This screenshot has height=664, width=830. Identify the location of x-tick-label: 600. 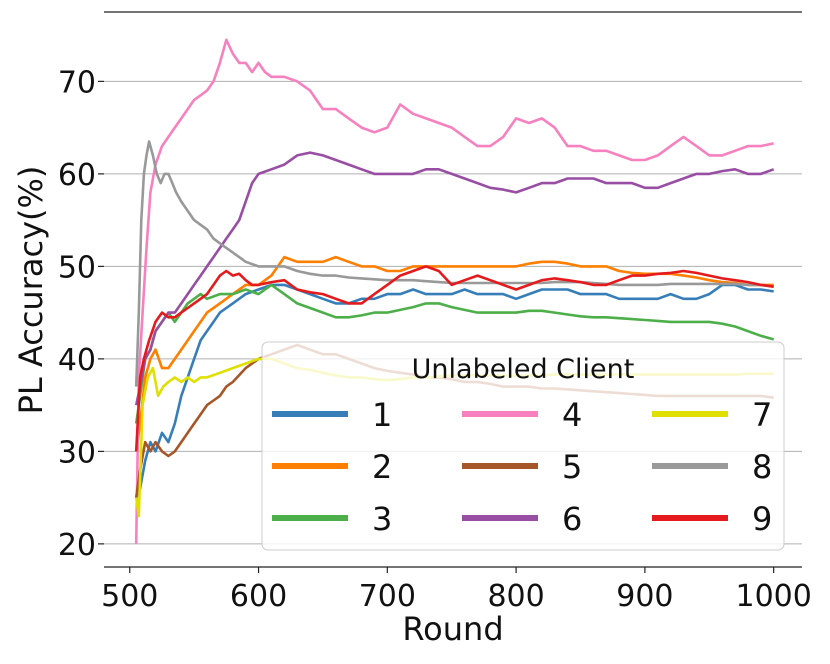
(258, 596).